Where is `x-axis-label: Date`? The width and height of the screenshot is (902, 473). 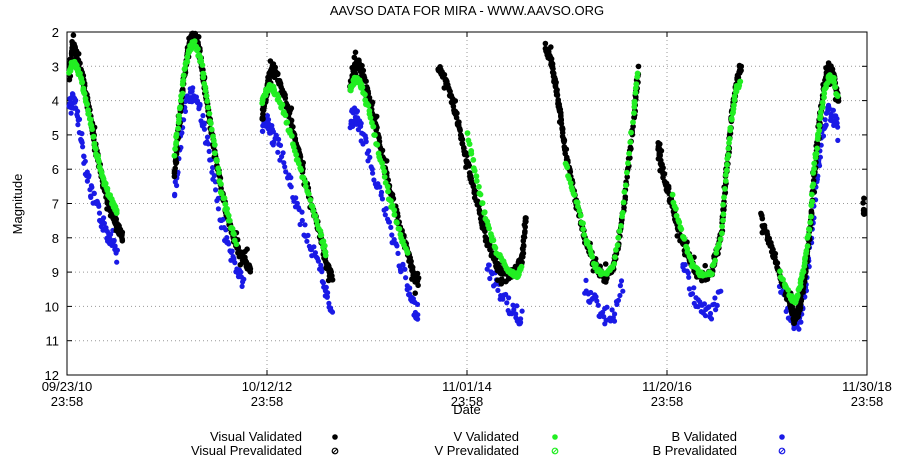 x-axis-label: Date is located at coordinates (466, 409).